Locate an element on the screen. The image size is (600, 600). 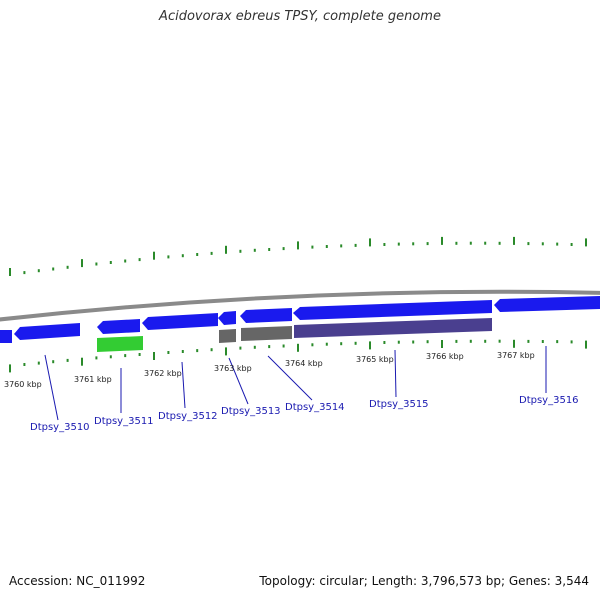
gene-label: Dtpsy_3514 is located at coordinates (315, 407).